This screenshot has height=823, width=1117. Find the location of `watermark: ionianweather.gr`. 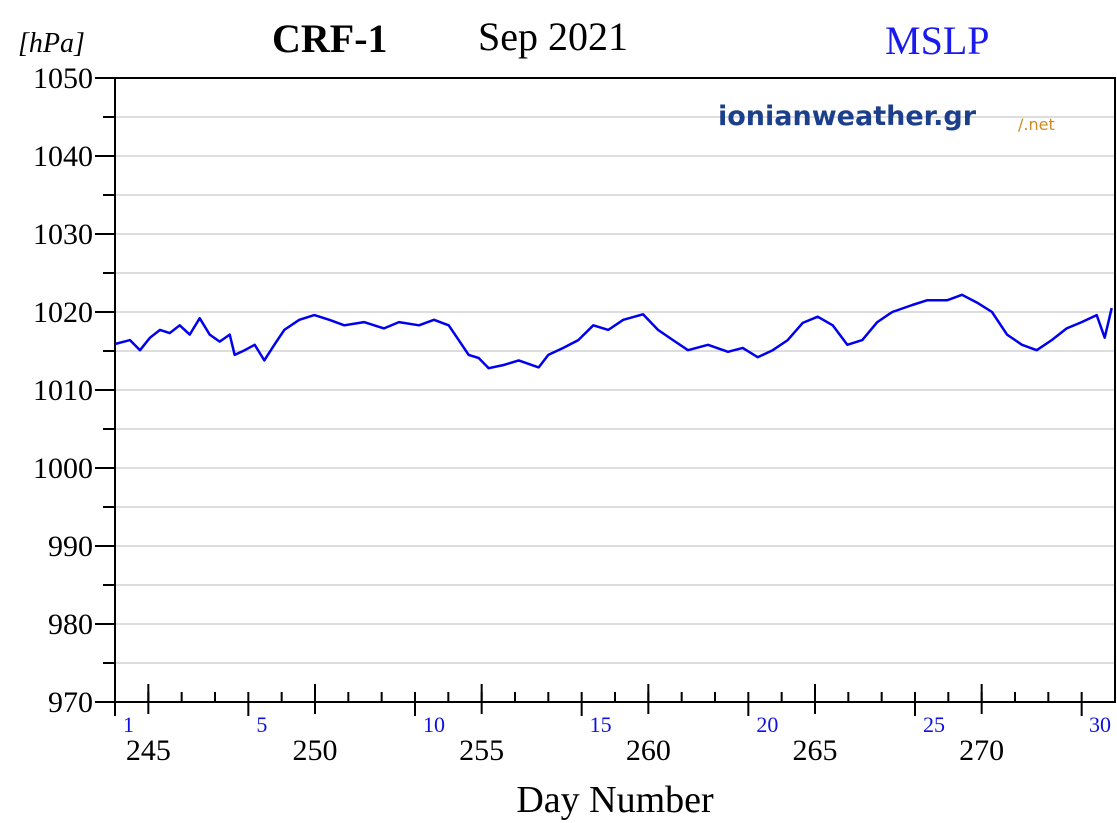

watermark: ionianweather.gr is located at coordinates (847, 116).